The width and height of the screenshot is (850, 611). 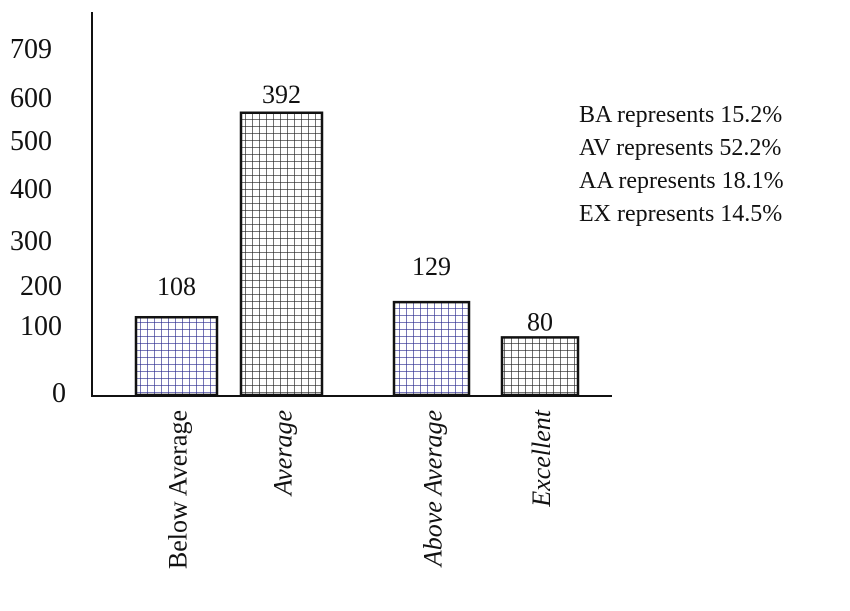 What do you see at coordinates (540, 321) in the screenshot?
I see `data-label: 80` at bounding box center [540, 321].